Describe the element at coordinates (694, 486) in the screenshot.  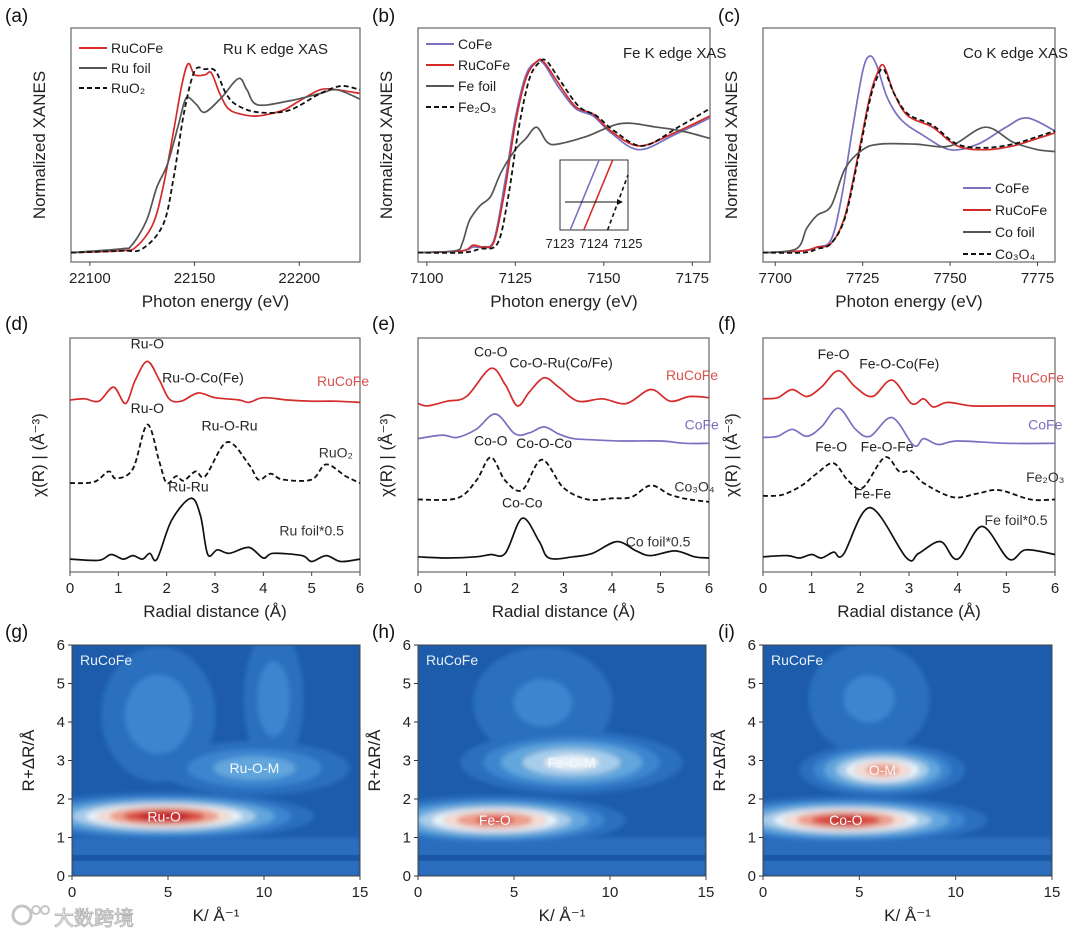
I see `series-label: Co₃O₄` at that location.